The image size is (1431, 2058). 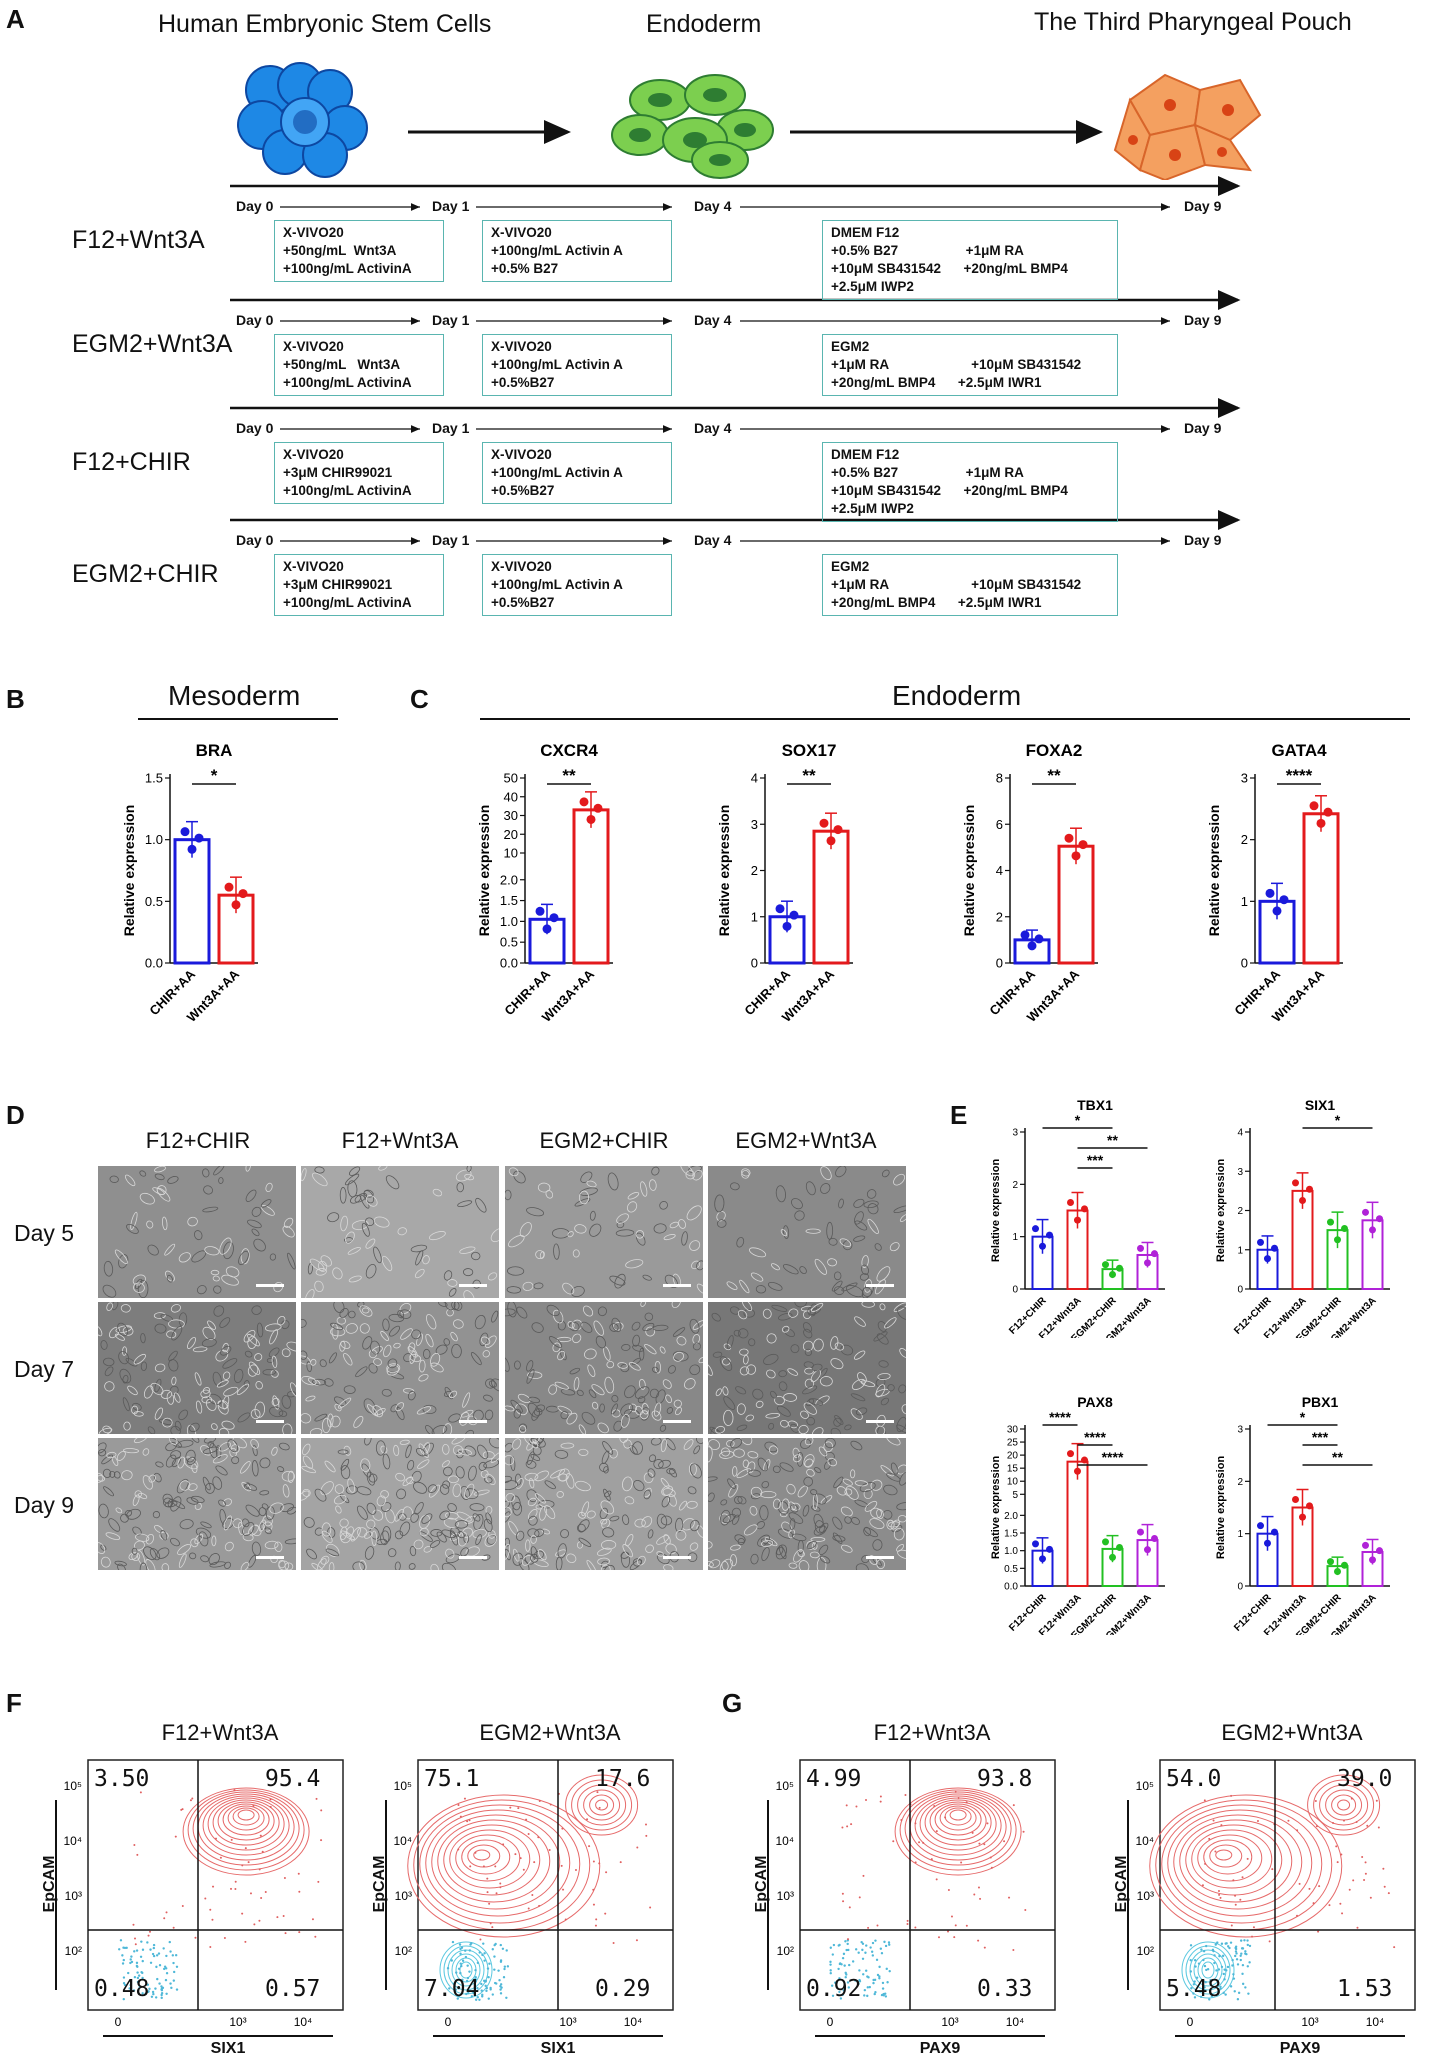 What do you see at coordinates (72, 1841) in the screenshot?
I see `flow-ytick-label: 10⁴` at bounding box center [72, 1841].